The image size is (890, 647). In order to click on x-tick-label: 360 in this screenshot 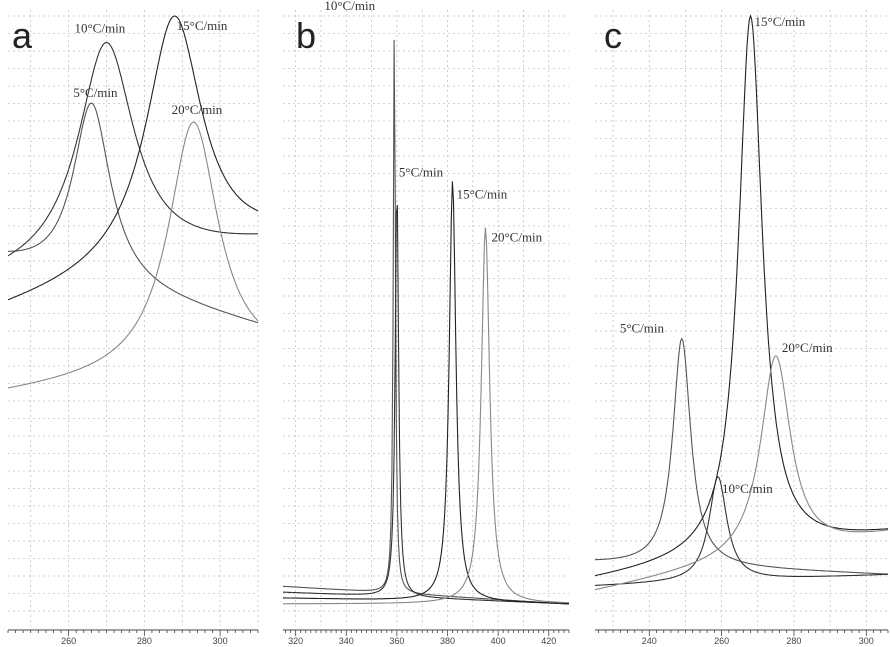, I will do `click(396, 641)`.